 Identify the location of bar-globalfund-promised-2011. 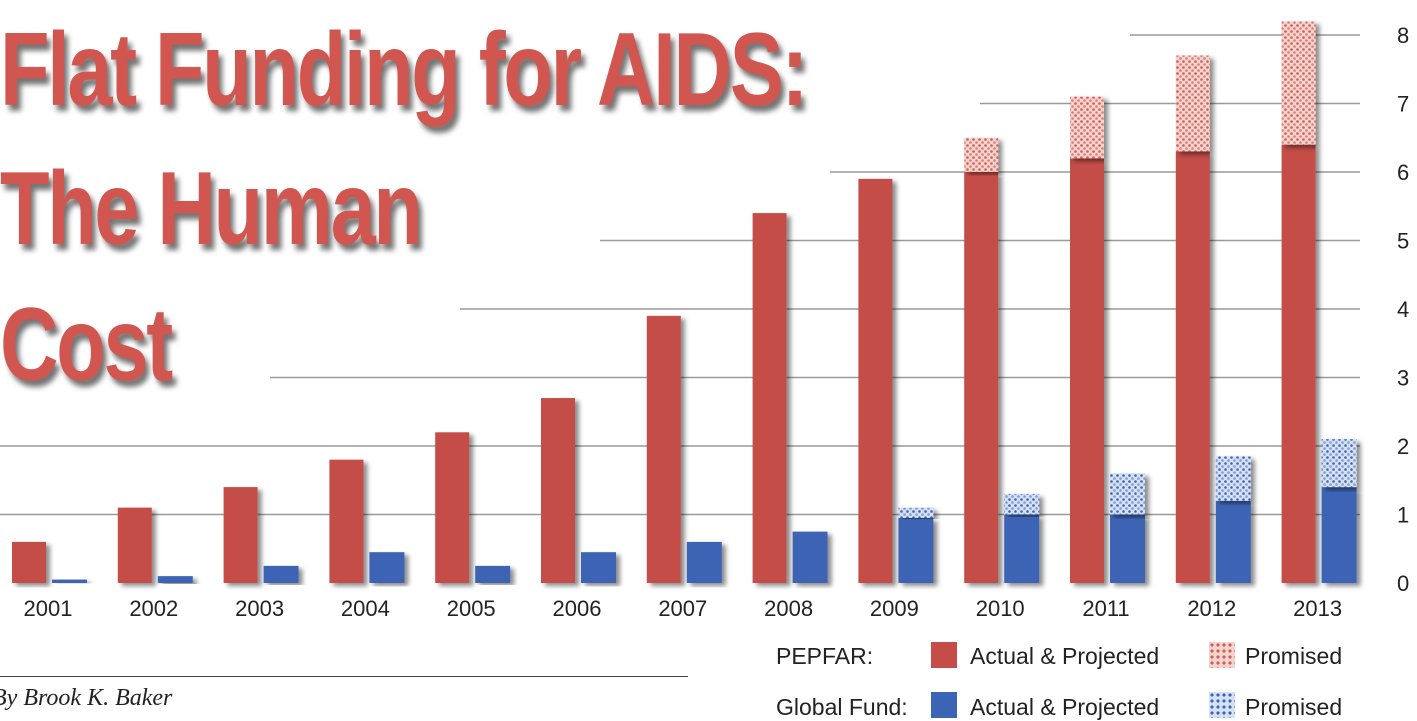
(1127, 494).